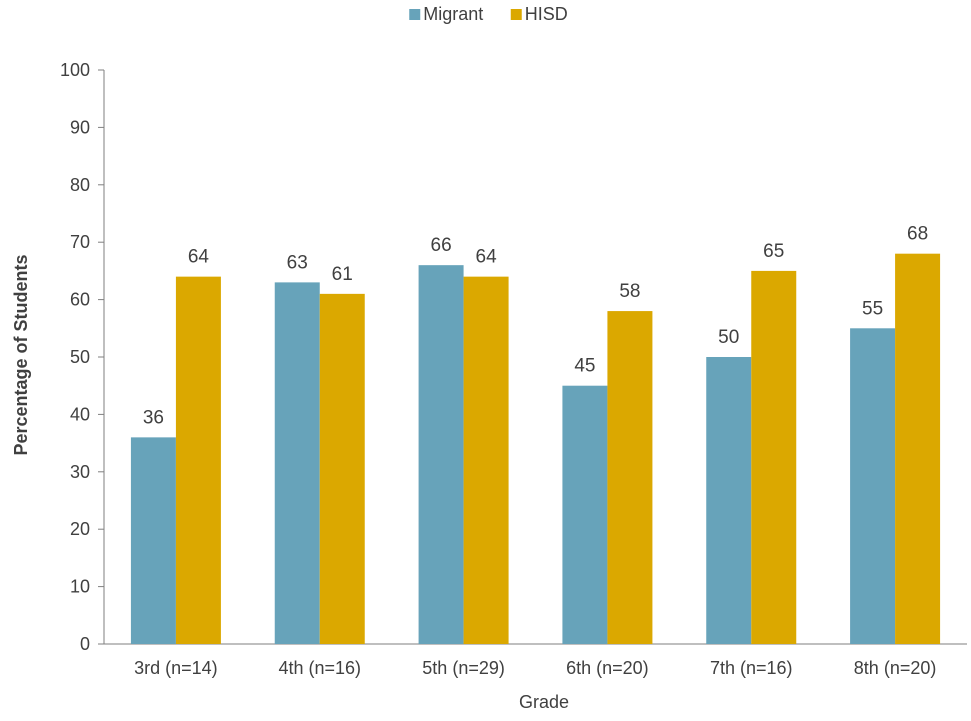  I want to click on data-label: 65, so click(773, 251).